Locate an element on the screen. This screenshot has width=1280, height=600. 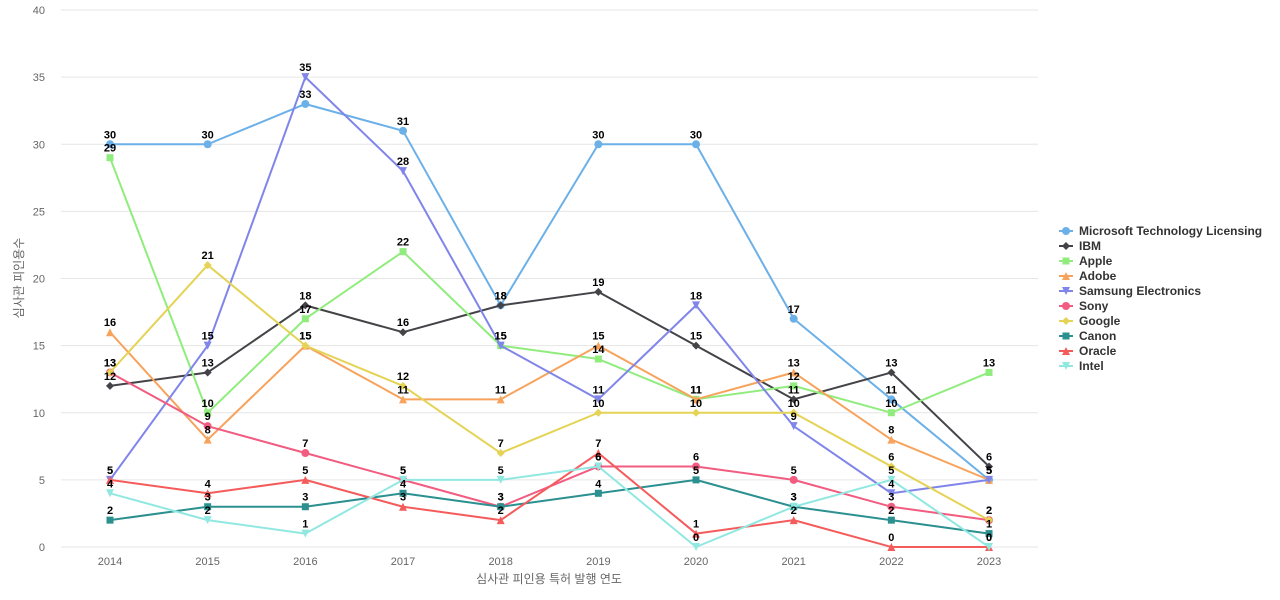
legend-item: Google is located at coordinates (1090, 321).